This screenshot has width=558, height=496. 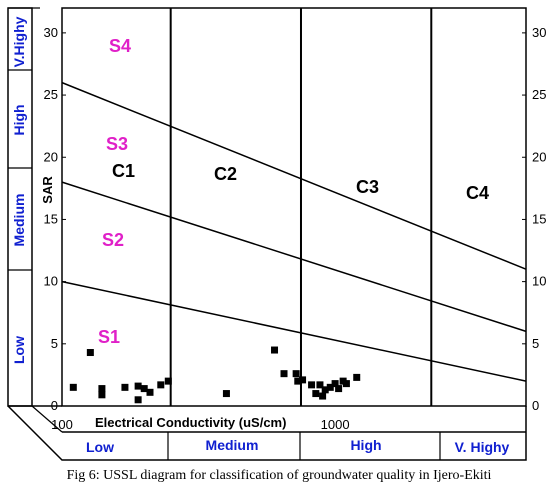 I want to click on class-c3: C3, so click(x=367, y=187).